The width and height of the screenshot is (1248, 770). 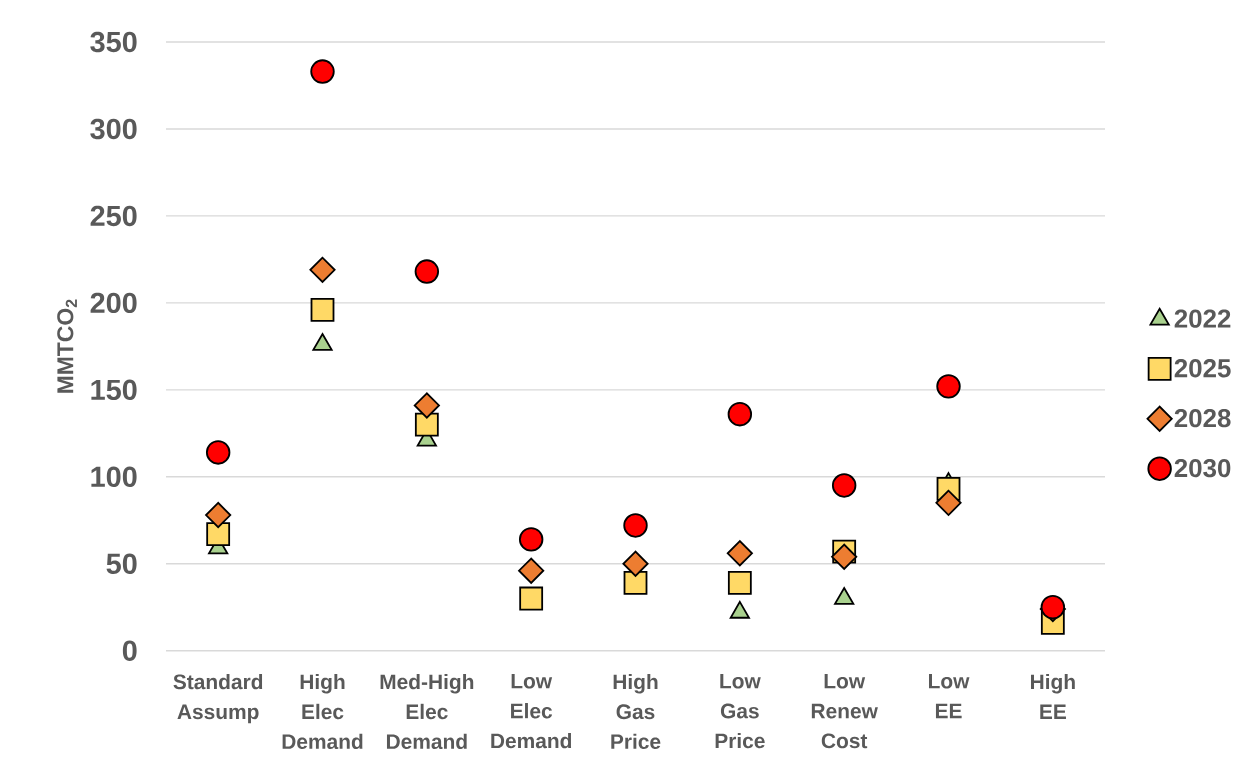 I want to click on legend-label: 2025, so click(x=1202, y=368).